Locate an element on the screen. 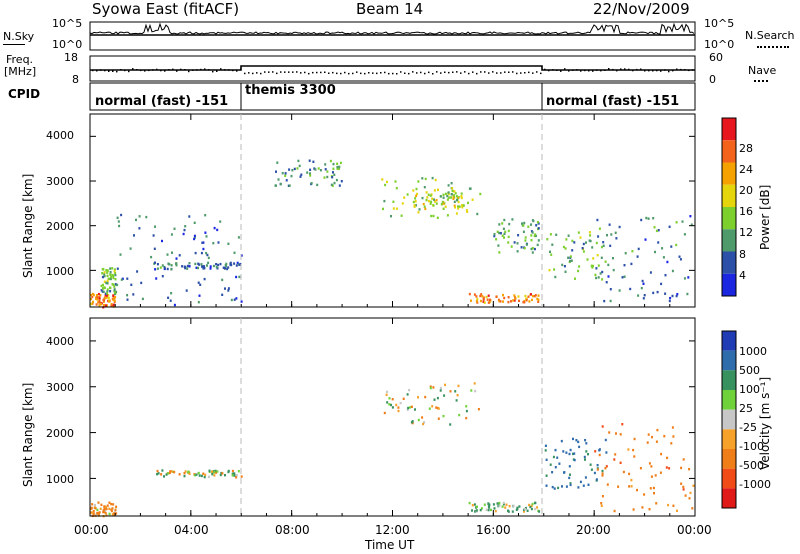 This screenshot has width=800, height=554. nsearch-tick-bottom: 10^0 is located at coordinates (719, 44).